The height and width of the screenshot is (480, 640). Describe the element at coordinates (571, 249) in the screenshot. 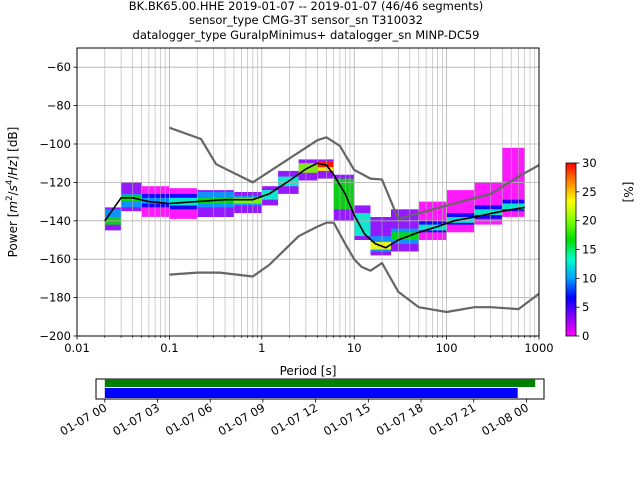

I see `colorbar-gradient` at that location.